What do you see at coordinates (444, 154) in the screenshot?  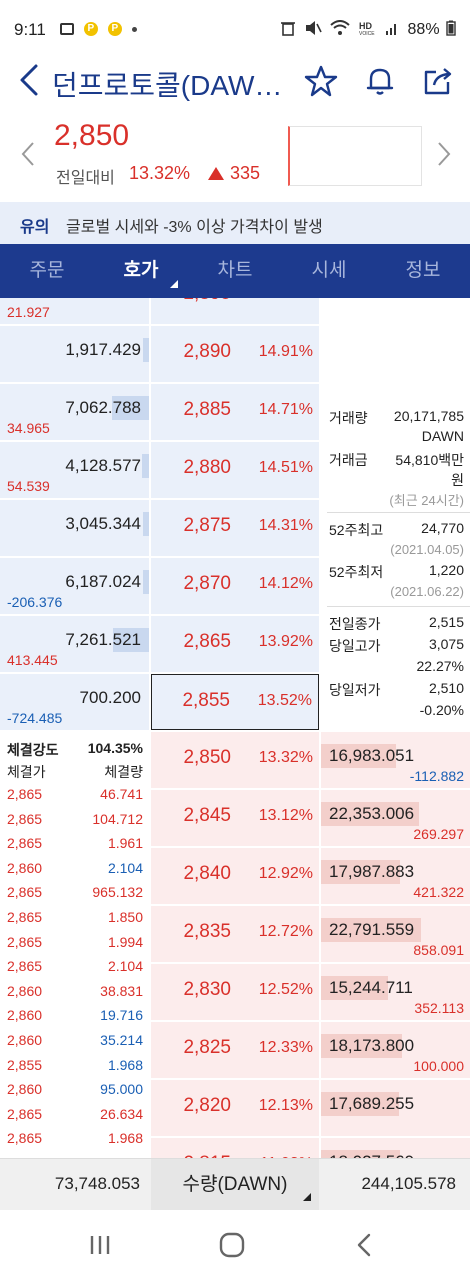 I see `next-coin-arrow-icon` at bounding box center [444, 154].